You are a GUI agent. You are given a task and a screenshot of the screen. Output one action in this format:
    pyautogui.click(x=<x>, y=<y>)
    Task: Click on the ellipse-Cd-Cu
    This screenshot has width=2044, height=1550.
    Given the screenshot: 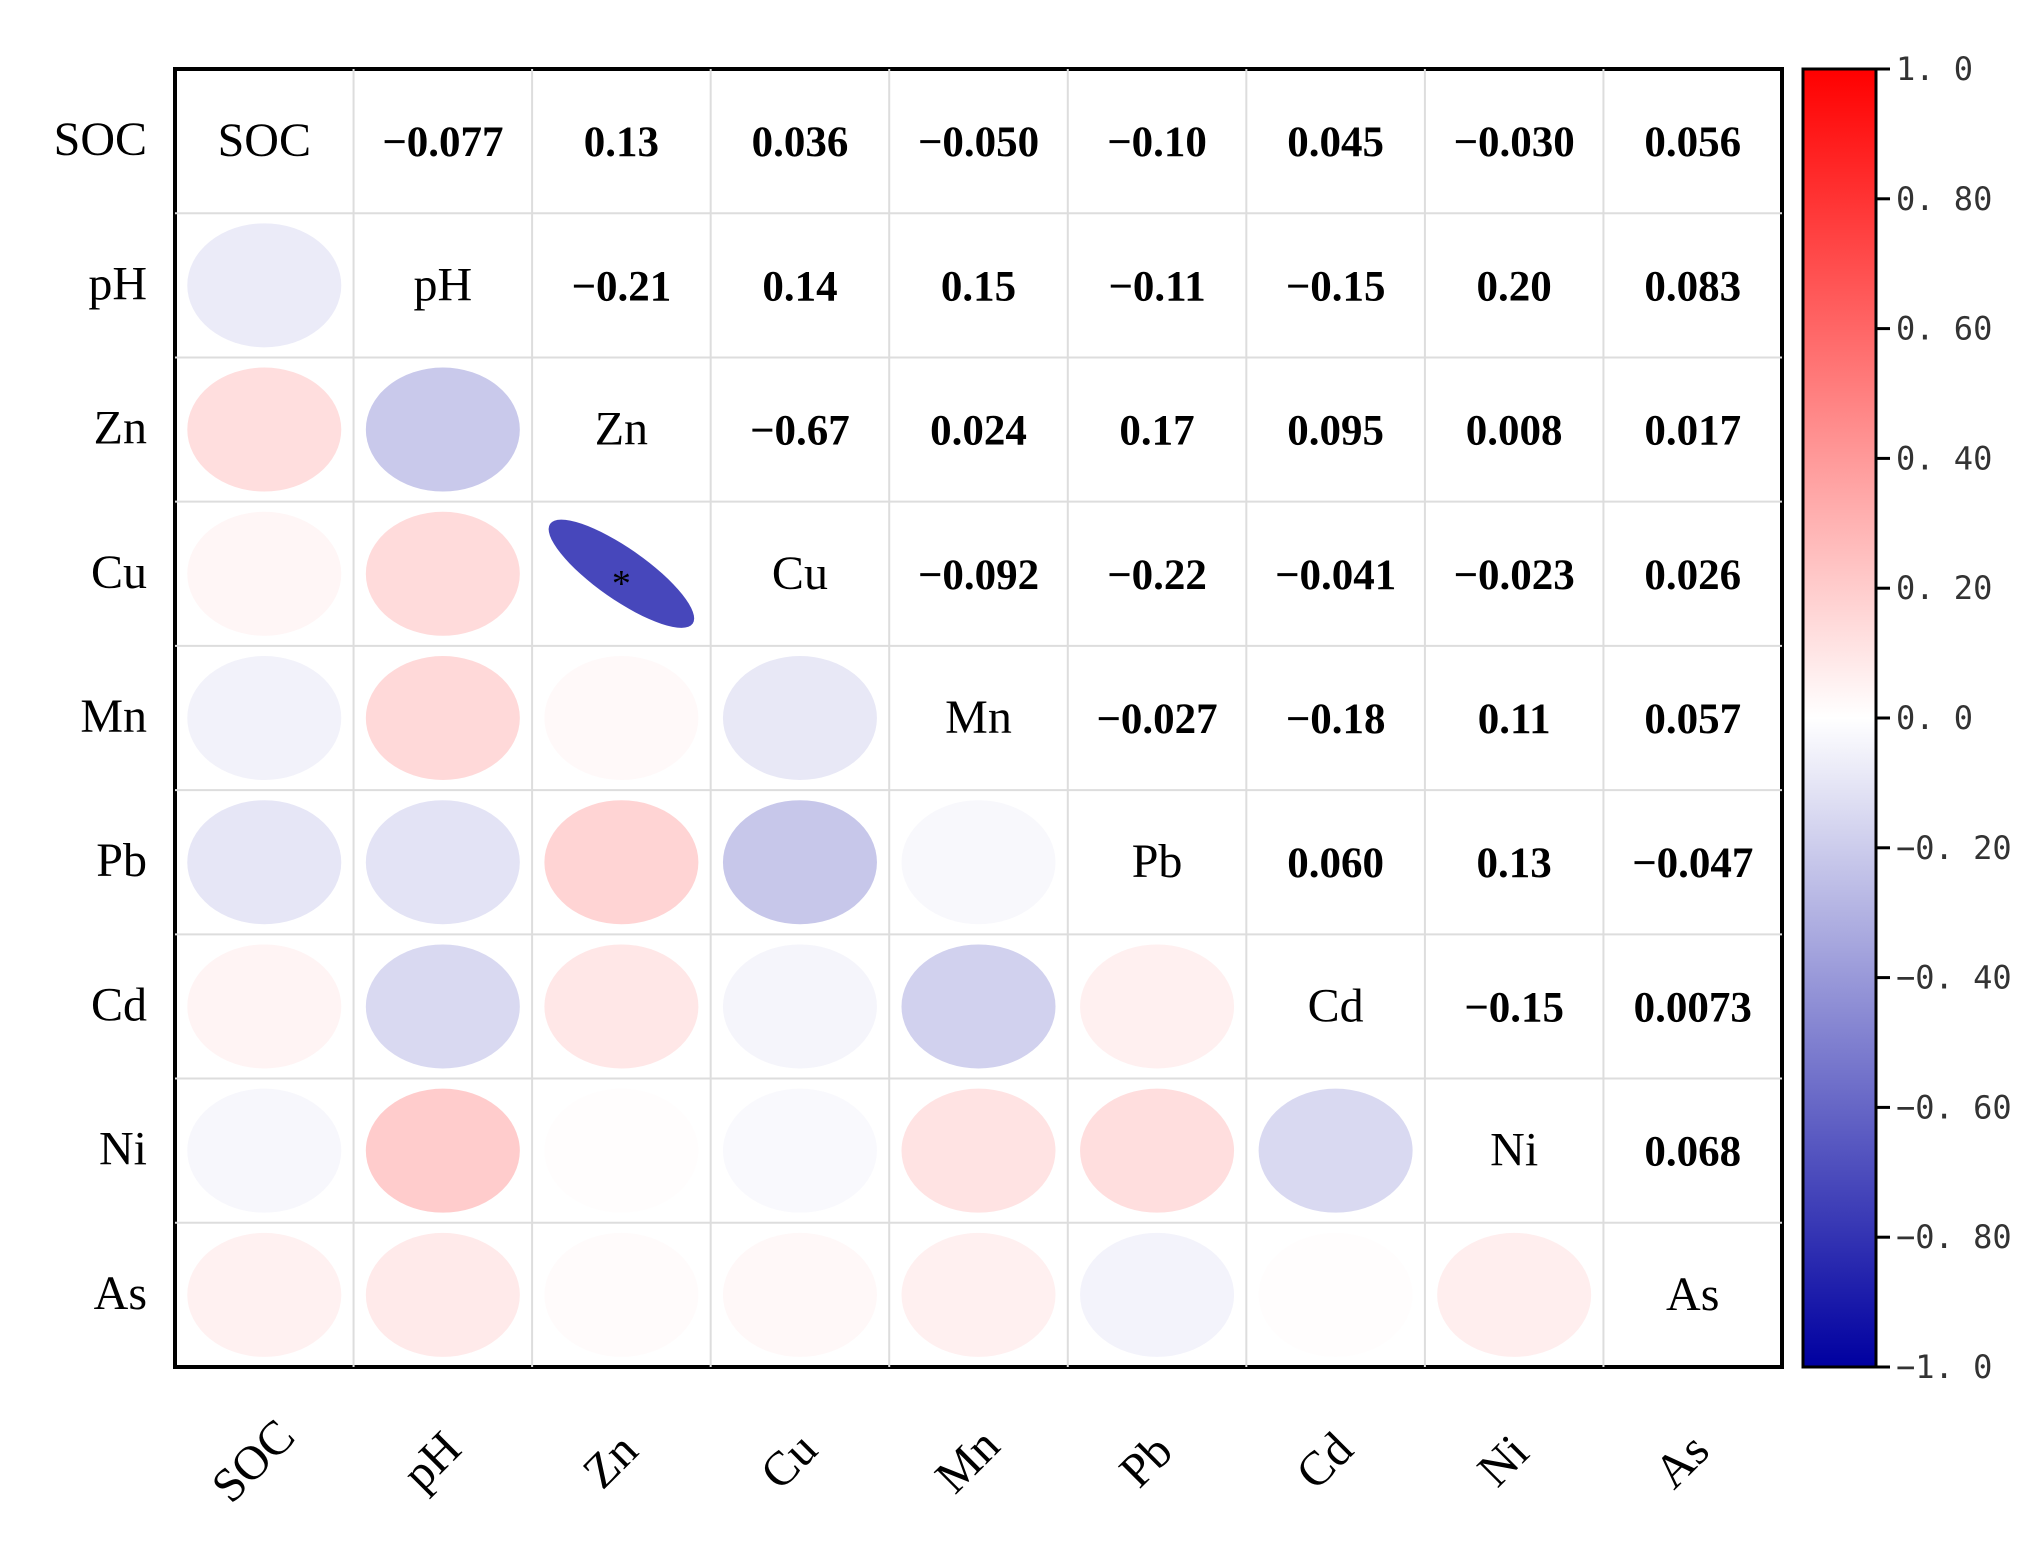 What is the action you would take?
    pyautogui.click(x=799, y=1006)
    